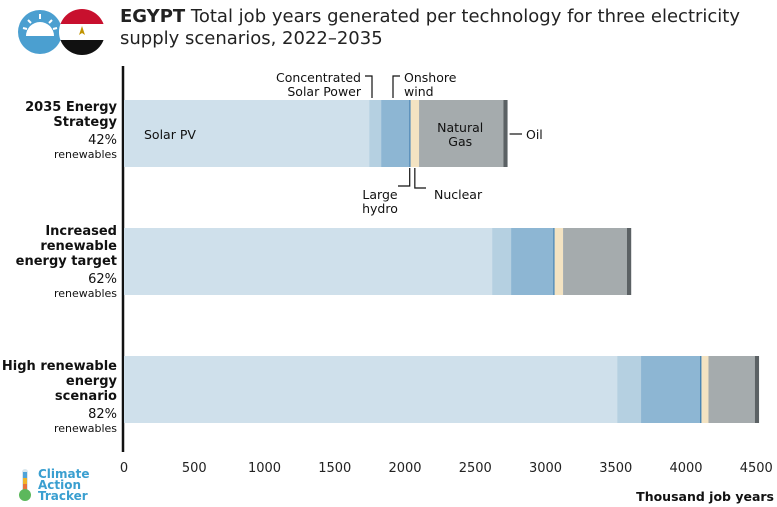  I want to click on bar-1-large-hydro, so click(410, 133).